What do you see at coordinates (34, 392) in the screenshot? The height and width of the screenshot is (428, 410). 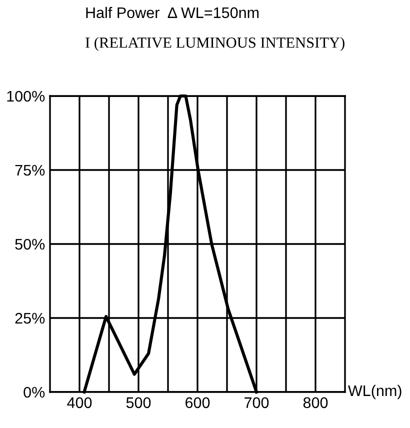 I see `y-tick-label: 0%` at bounding box center [34, 392].